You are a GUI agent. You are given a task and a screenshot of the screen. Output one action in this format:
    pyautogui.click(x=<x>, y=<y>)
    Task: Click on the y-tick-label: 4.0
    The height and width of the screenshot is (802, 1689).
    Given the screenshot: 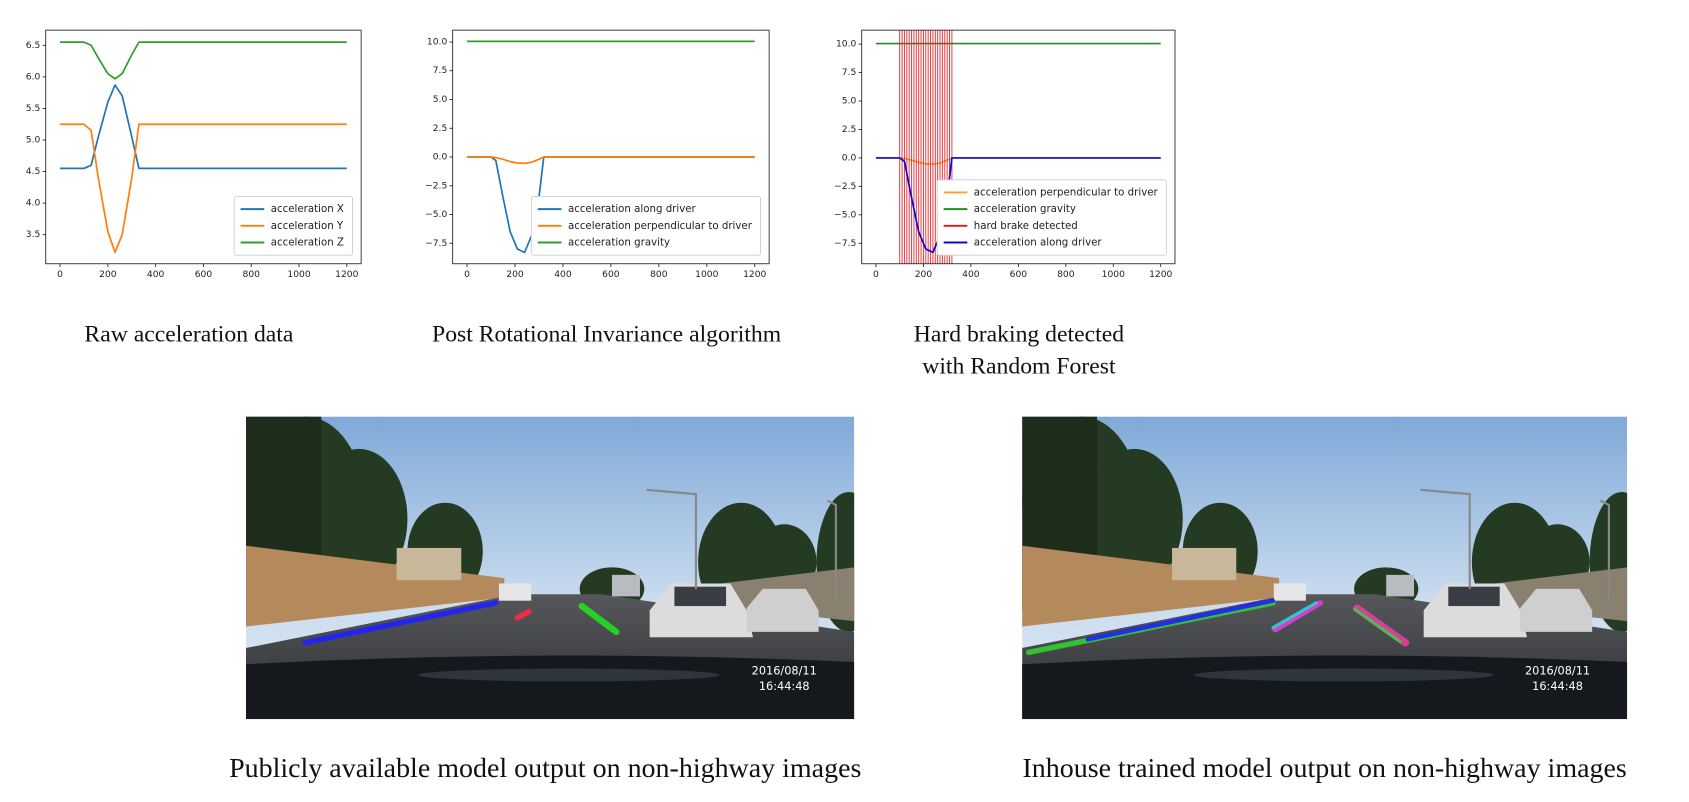 What is the action you would take?
    pyautogui.click(x=33, y=204)
    